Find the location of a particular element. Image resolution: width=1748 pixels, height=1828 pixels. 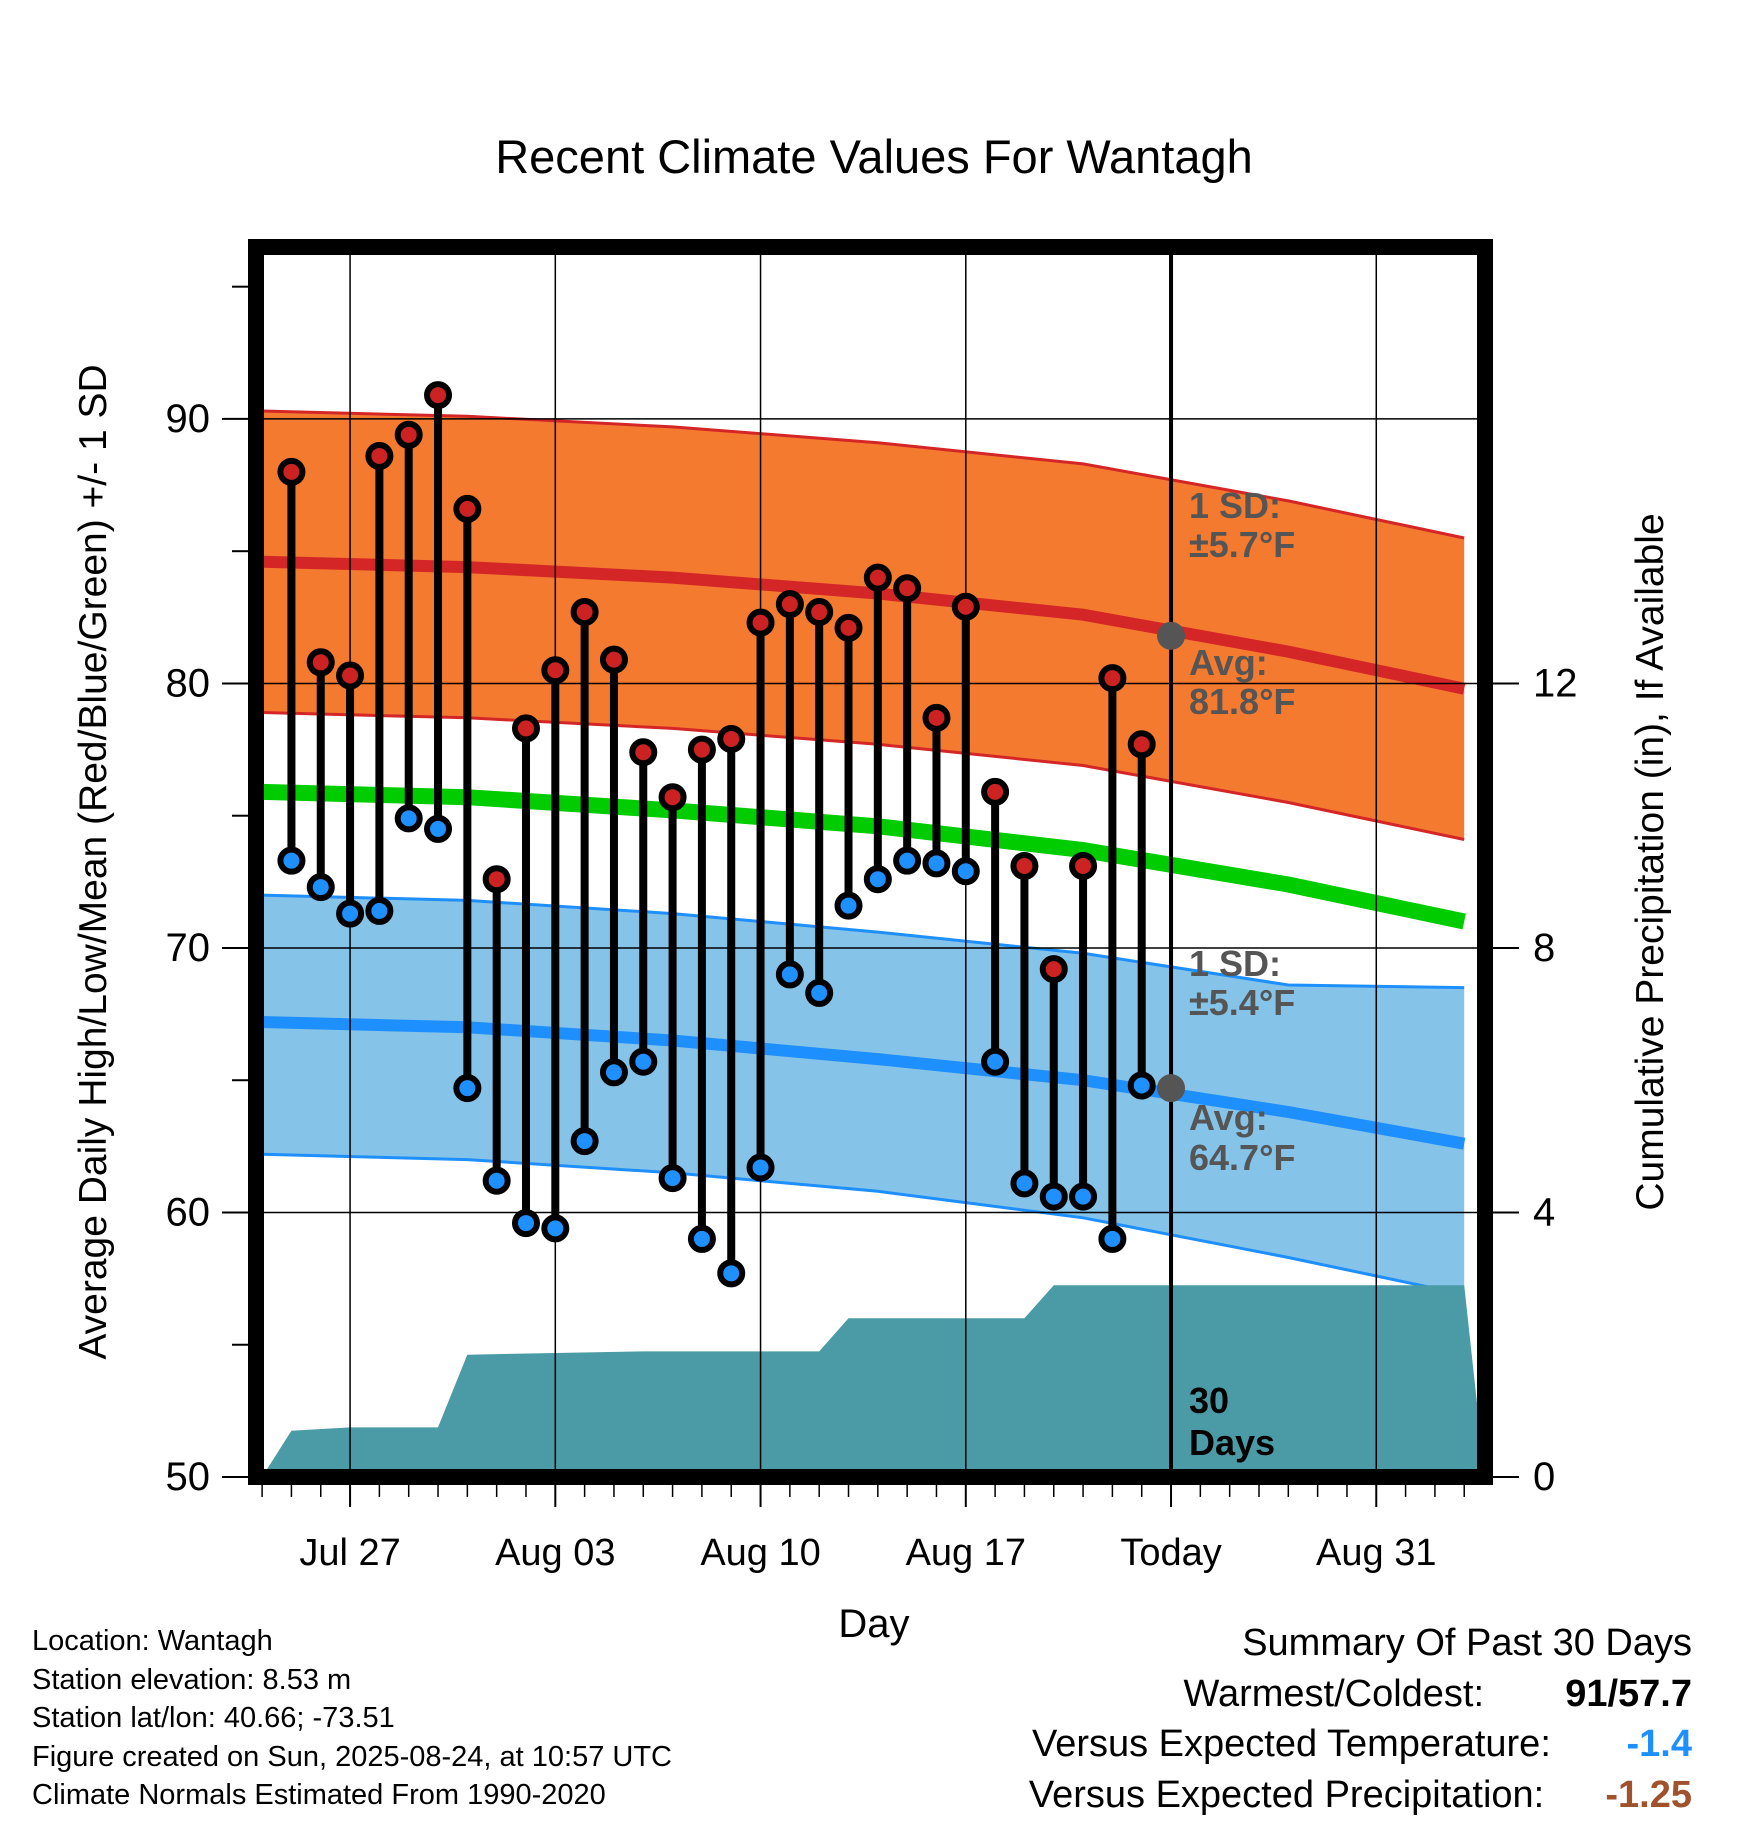

high-upper-line is located at coordinates (863, 474).